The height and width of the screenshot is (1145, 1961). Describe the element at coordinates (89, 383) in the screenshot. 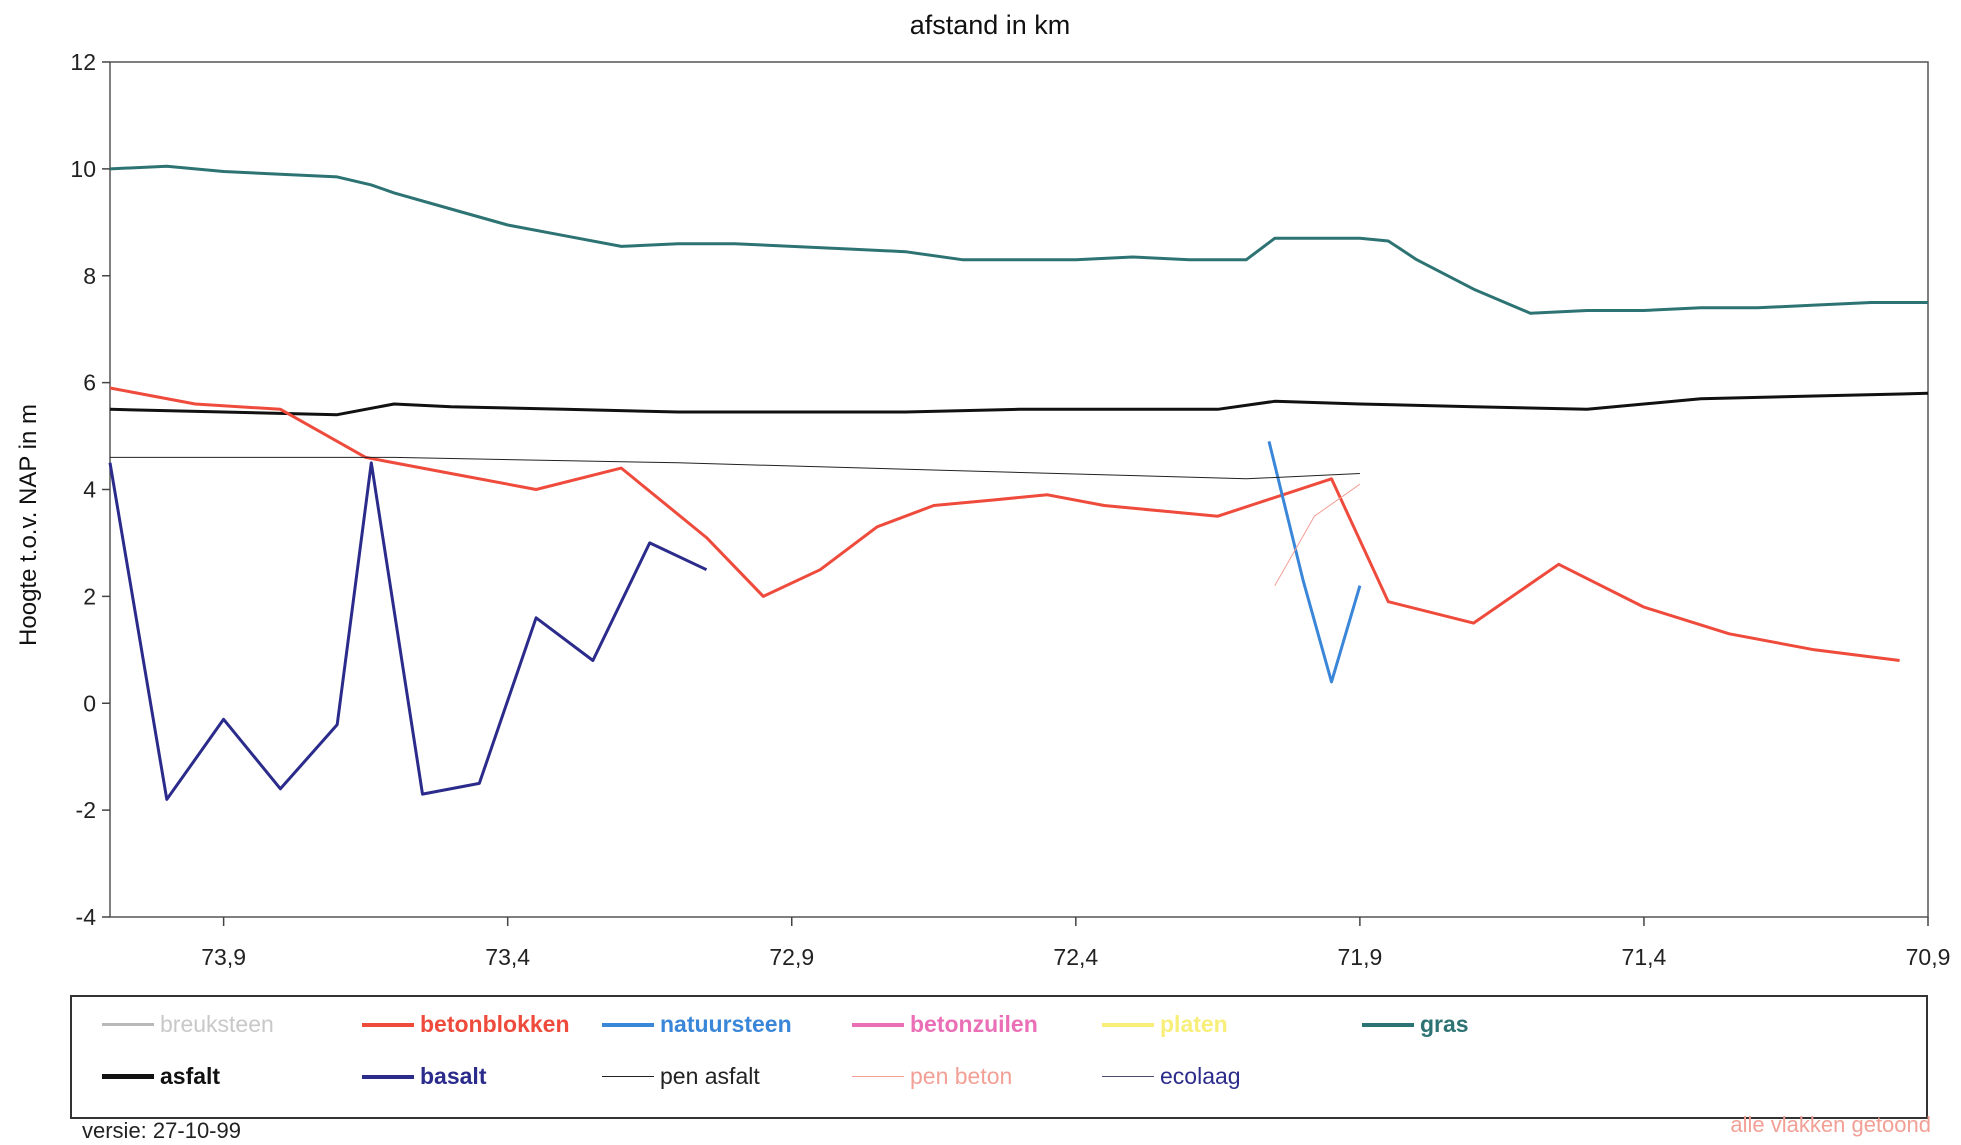

I see `y-tick-label: 6` at that location.